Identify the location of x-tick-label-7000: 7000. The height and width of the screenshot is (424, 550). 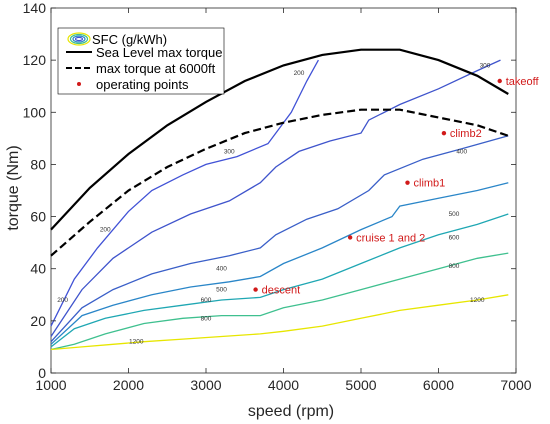
(515, 385).